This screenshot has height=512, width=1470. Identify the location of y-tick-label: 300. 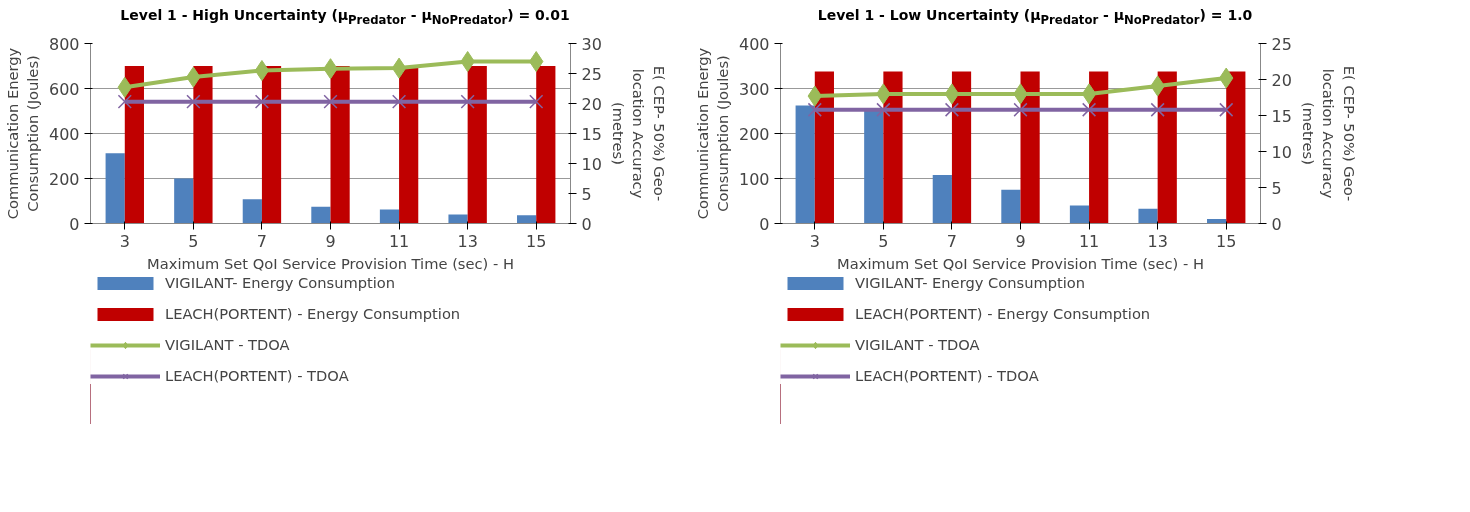
(754, 89).